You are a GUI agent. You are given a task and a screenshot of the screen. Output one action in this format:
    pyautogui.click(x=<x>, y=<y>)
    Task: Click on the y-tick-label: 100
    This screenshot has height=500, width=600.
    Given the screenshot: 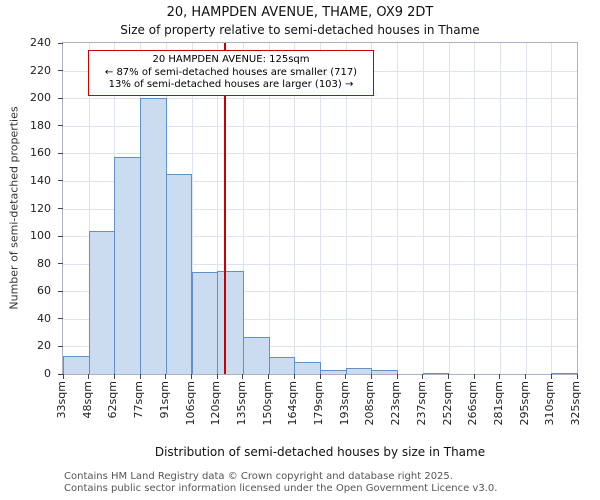 What is the action you would take?
    pyautogui.click(x=40, y=236)
    